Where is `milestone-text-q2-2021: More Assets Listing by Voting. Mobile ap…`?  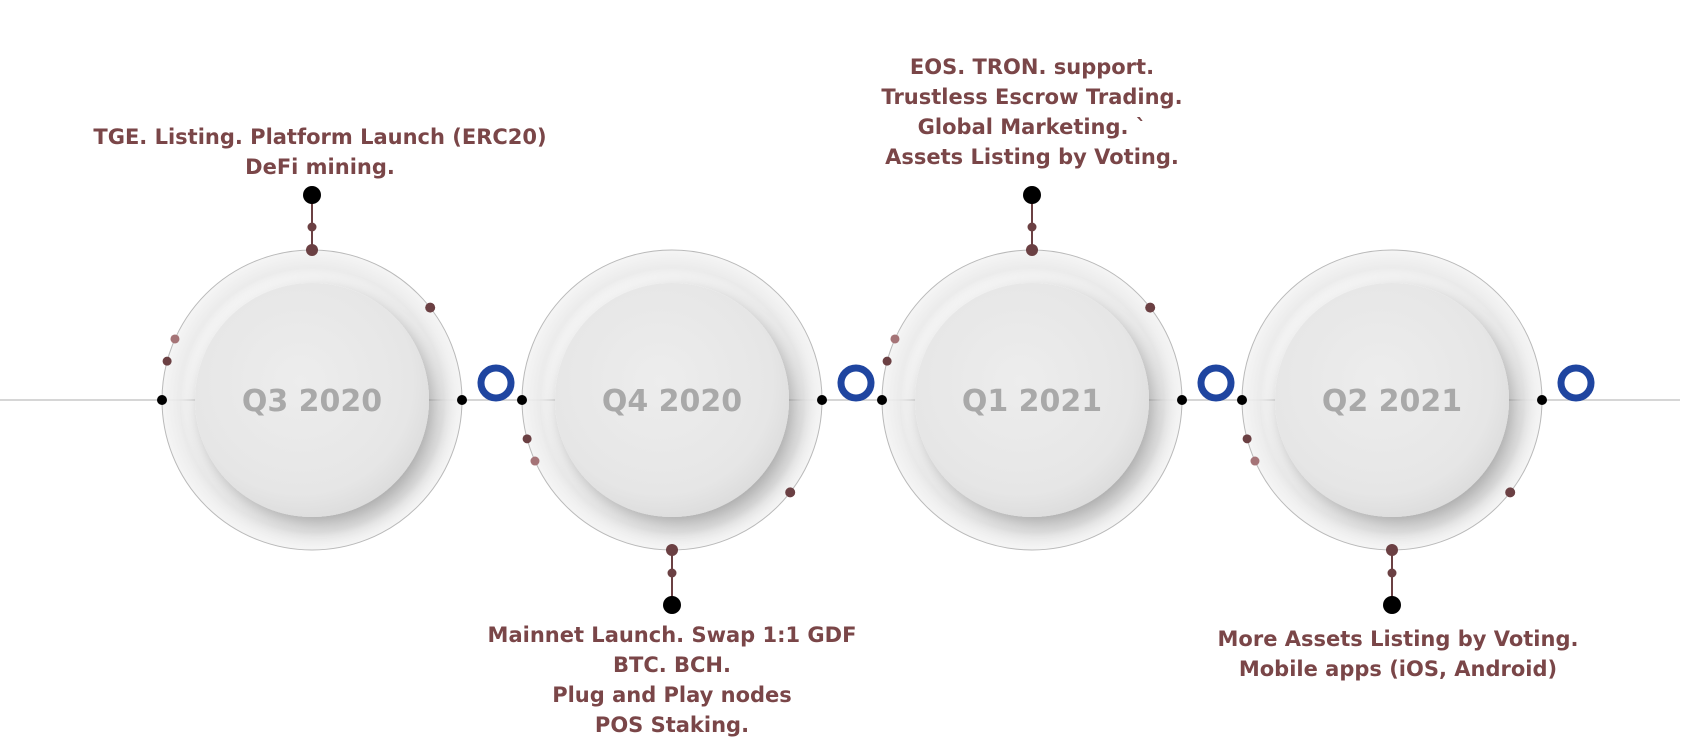 milestone-text-q2-2021: More Assets Listing by Voting. Mobile ap… is located at coordinates (1398, 654).